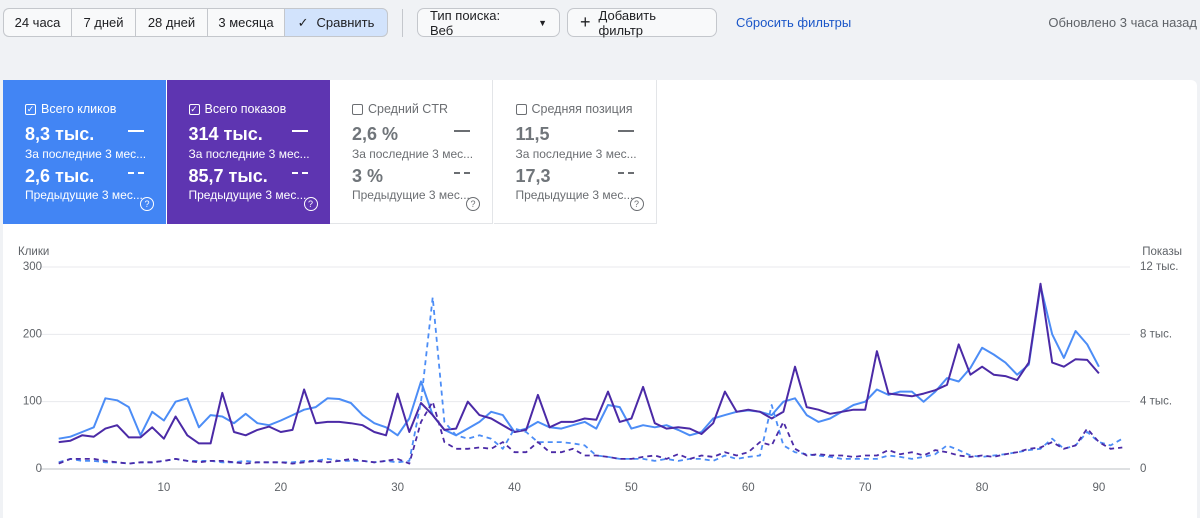  Describe the element at coordinates (39, 469) in the screenshot. I see `y-tick-label: 0` at that location.